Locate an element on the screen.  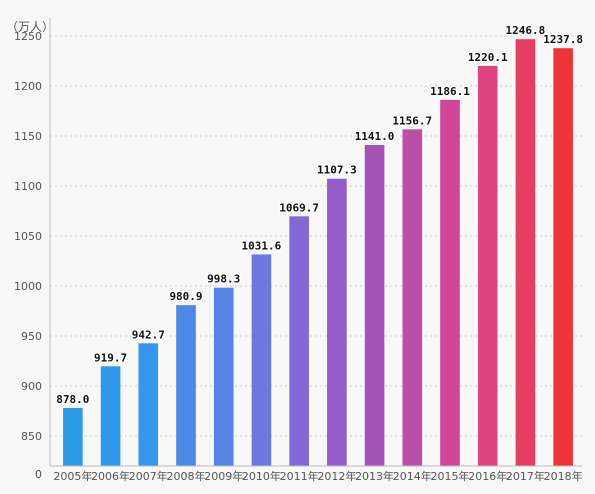
bar-value-label: 998.3 is located at coordinates (223, 279).